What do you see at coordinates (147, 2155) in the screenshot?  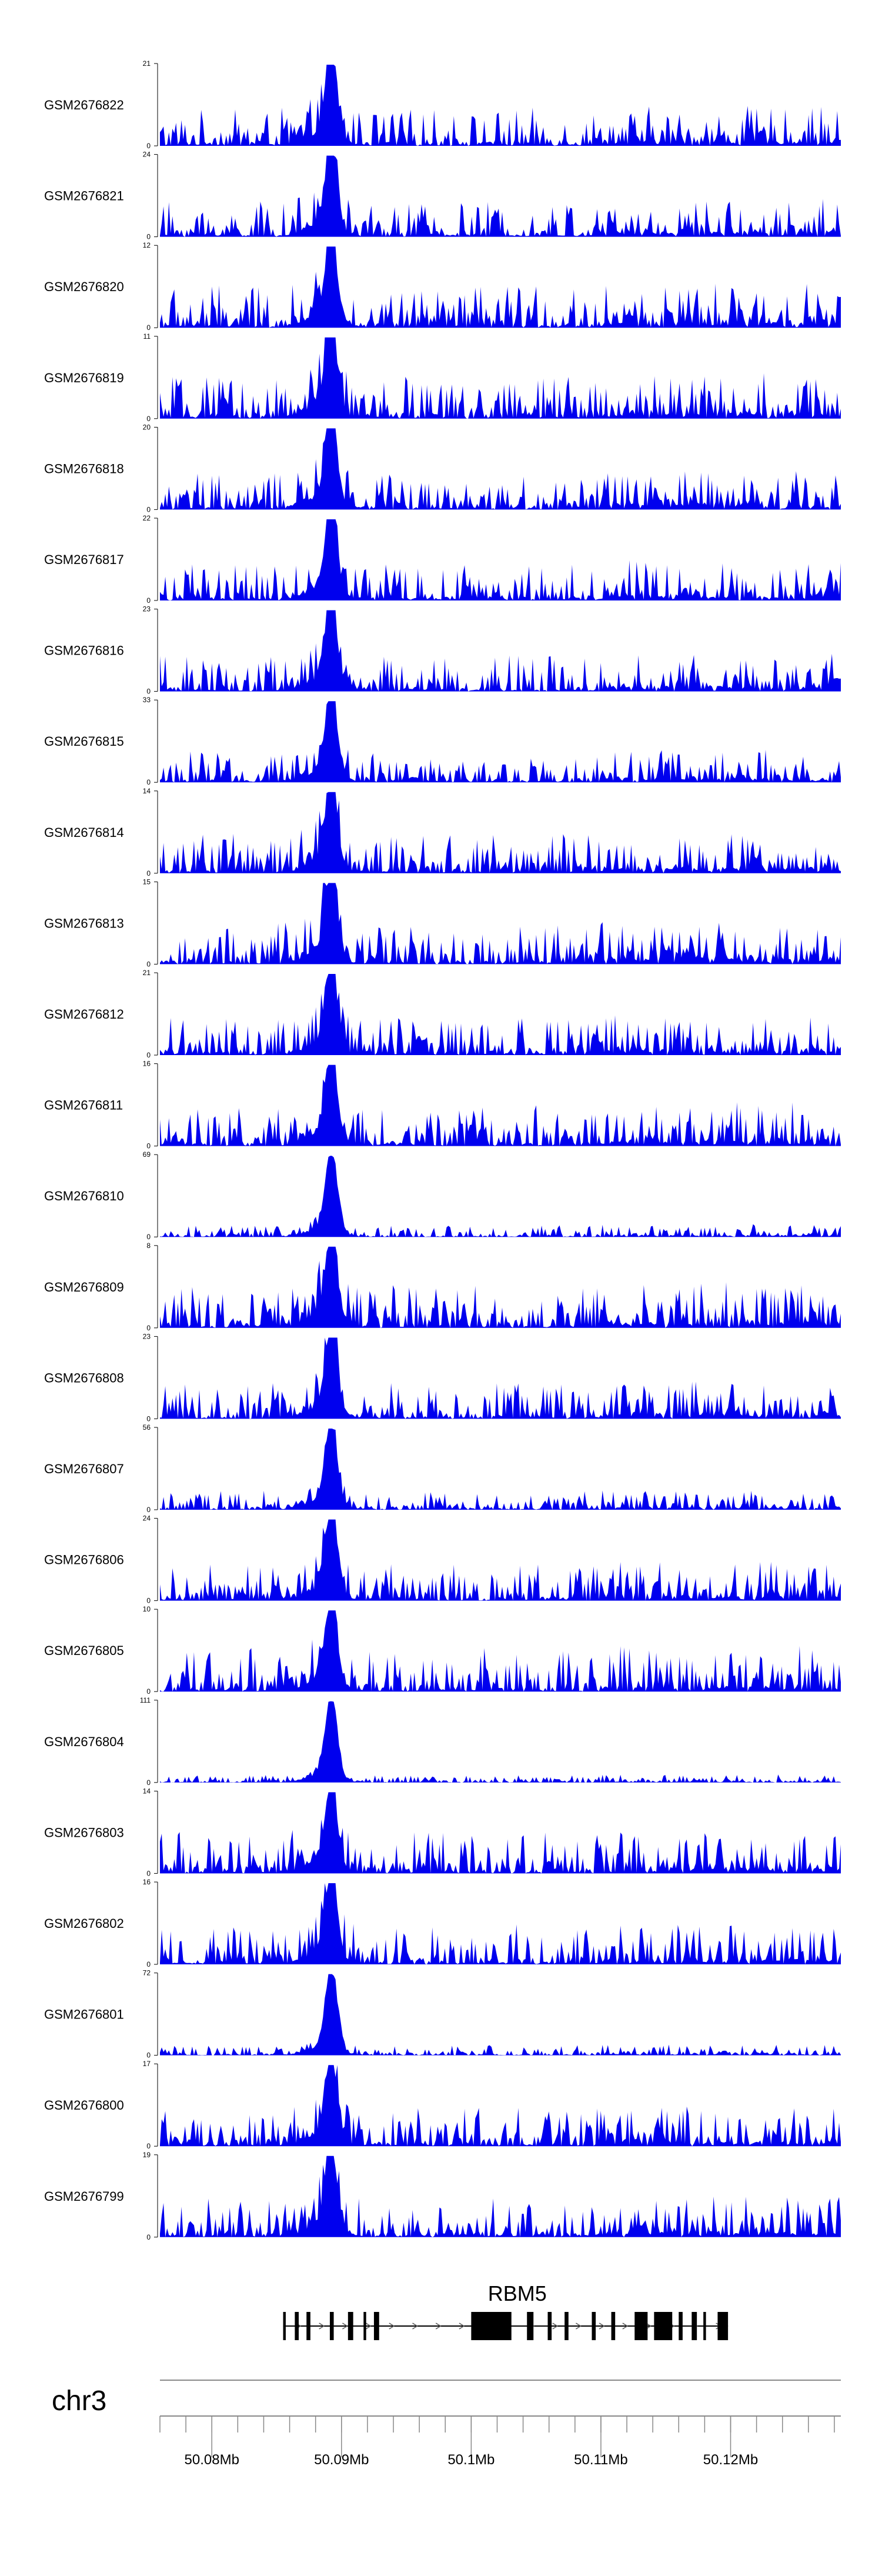 I see `y-max-label: 19` at bounding box center [147, 2155].